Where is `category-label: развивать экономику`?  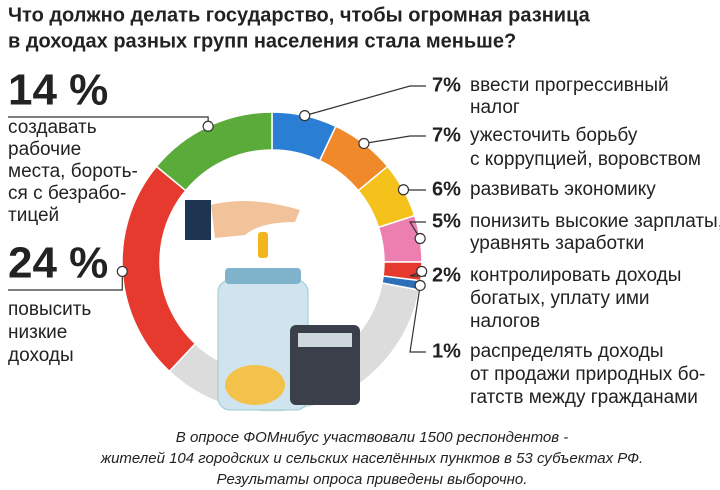
category-label: развивать экономику is located at coordinates (563, 189).